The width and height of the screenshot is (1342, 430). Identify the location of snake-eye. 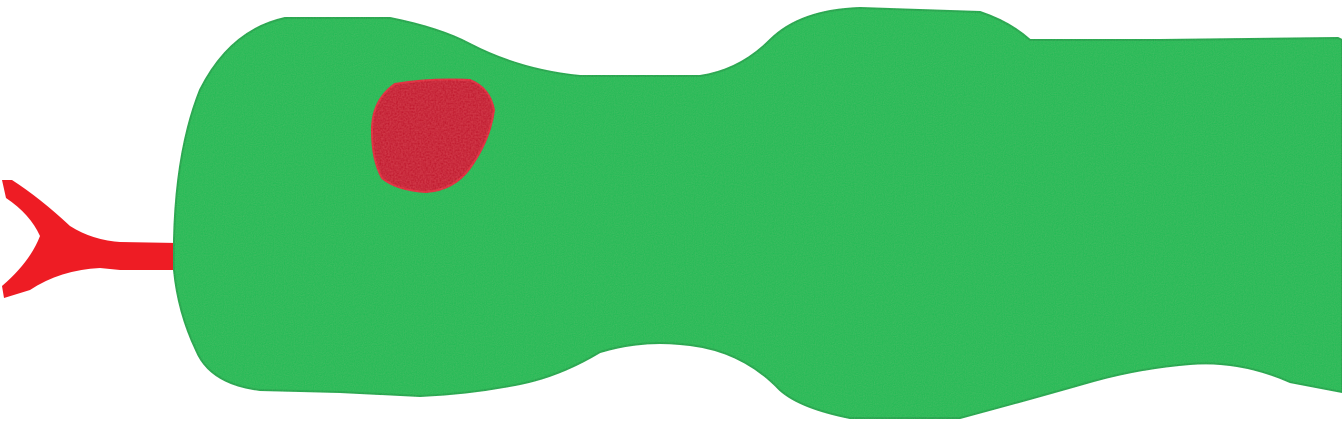
(433, 136).